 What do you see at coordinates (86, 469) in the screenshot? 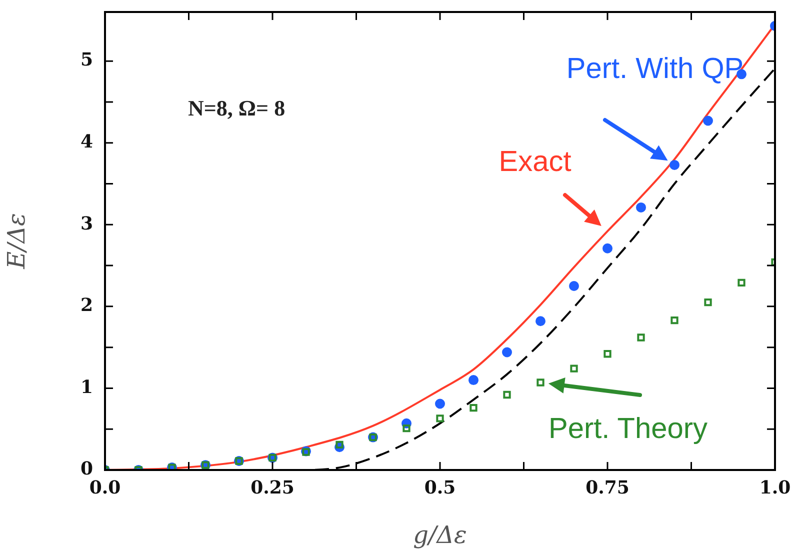
I see `y-tick-label: 0` at bounding box center [86, 469].